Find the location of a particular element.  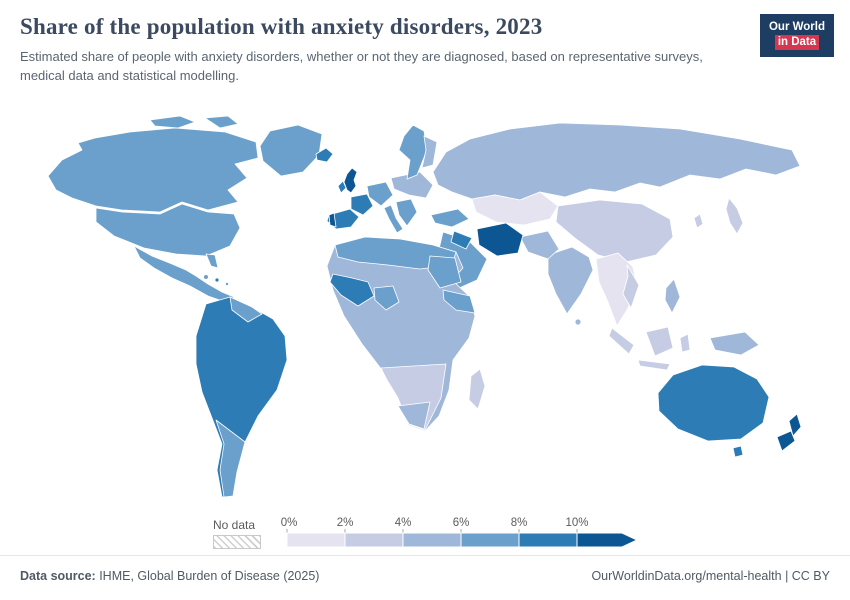

region-iran is located at coordinates (500, 239).